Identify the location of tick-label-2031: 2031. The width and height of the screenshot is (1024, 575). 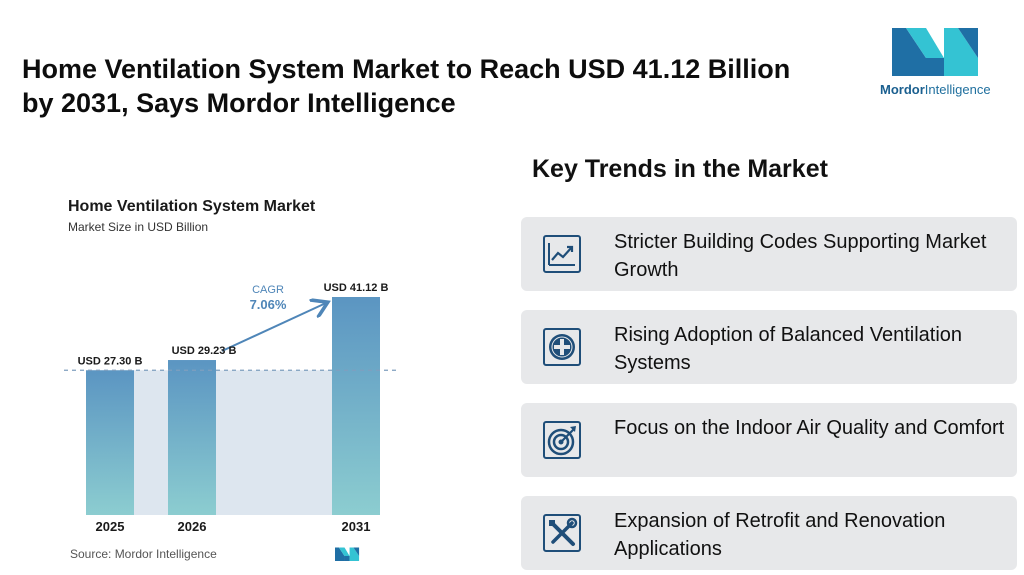
(356, 526).